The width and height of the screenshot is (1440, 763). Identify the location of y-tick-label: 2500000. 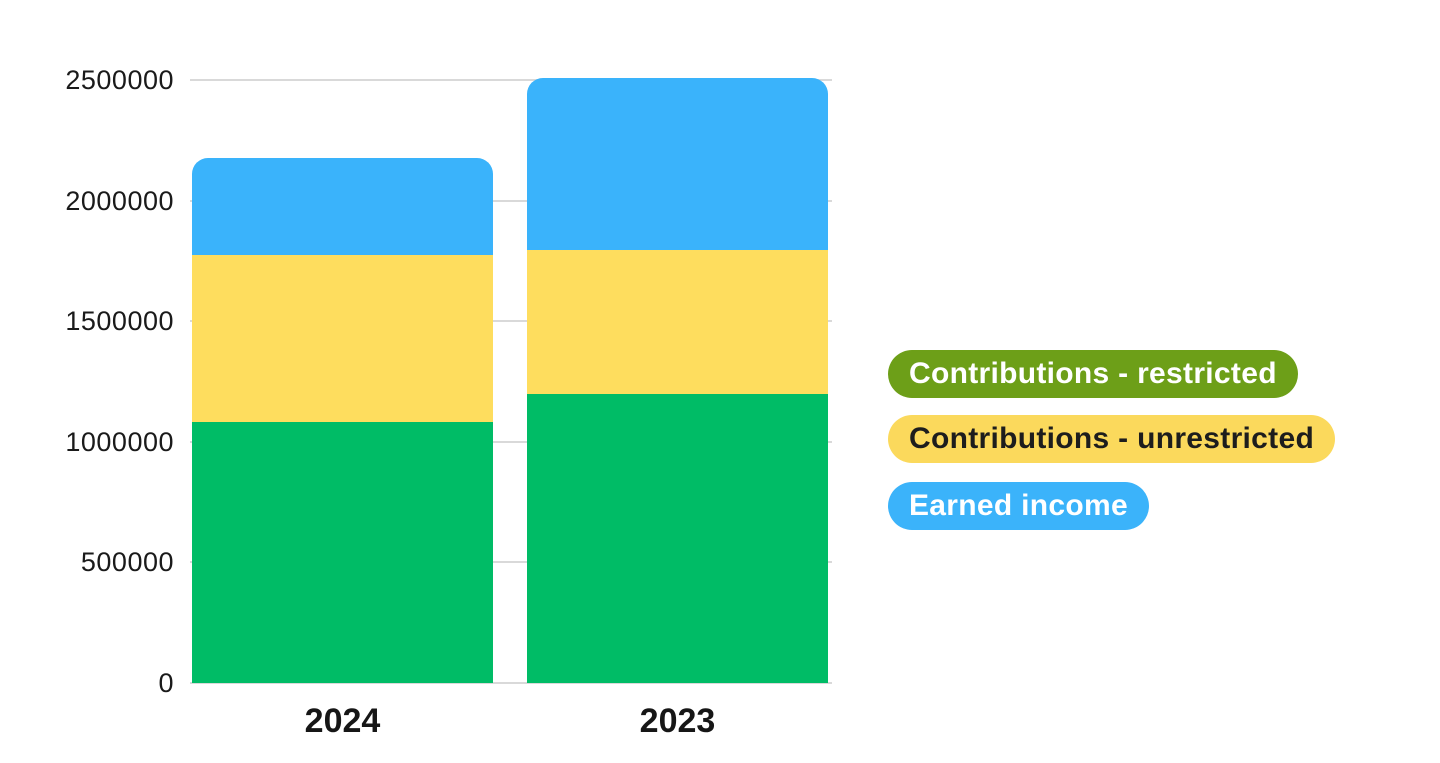
(119, 80).